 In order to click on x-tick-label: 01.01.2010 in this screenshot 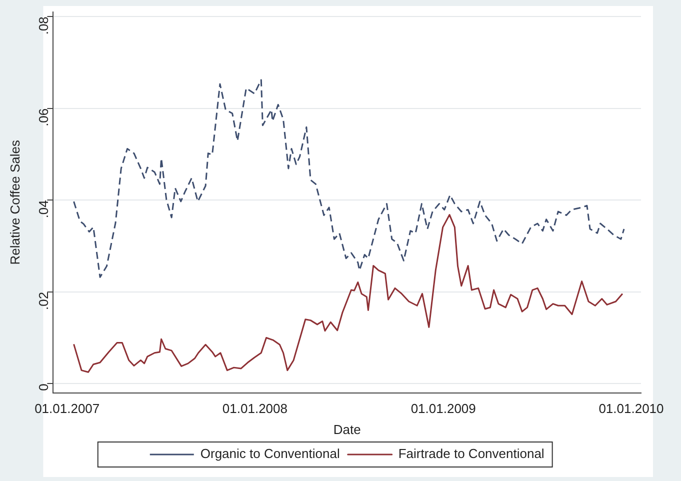, I will do `click(631, 408)`.